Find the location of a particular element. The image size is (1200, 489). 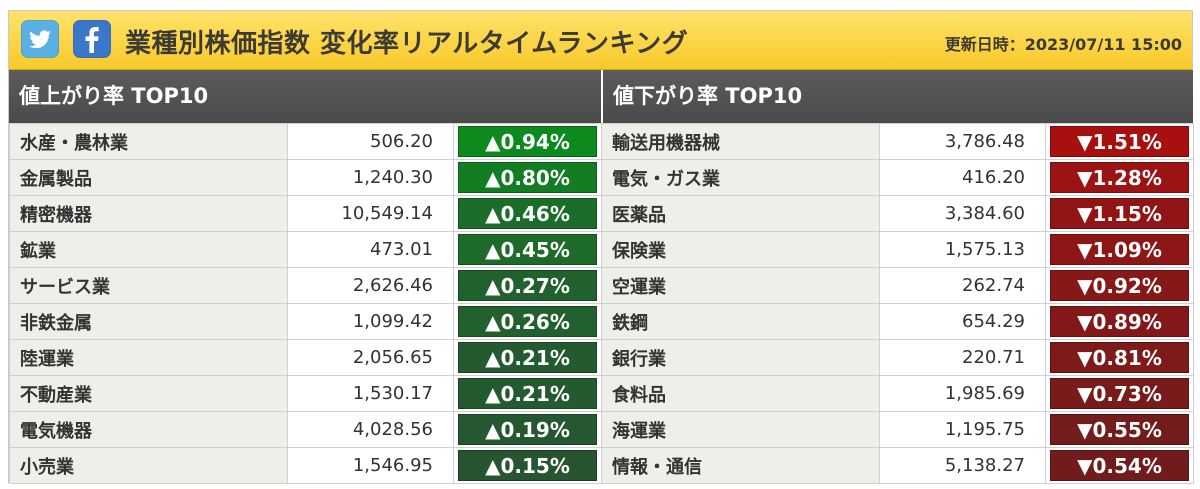

table-row: 鉱業 473.01 ▲0.45% is located at coordinates (305, 249).